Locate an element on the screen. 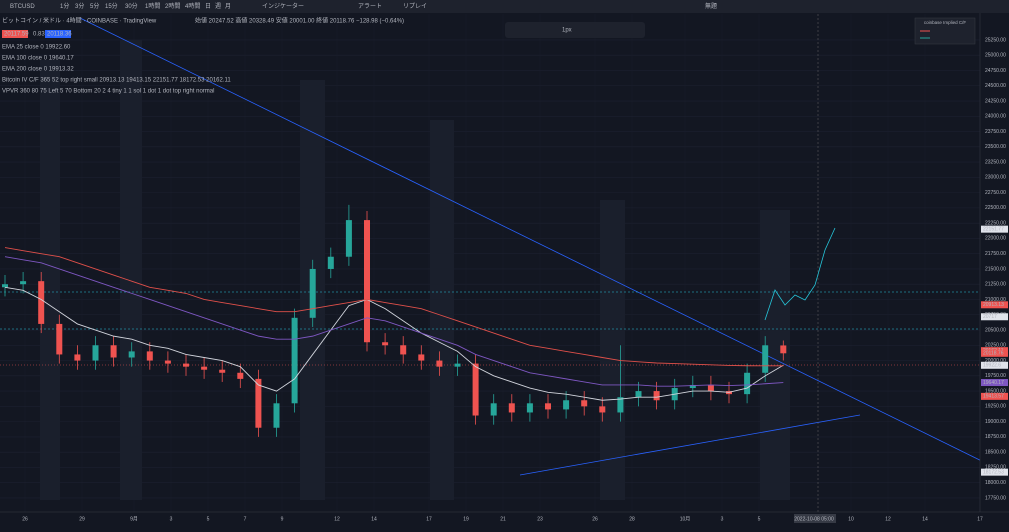 This screenshot has width=1009, height=532. x-tick-label: 14 is located at coordinates (925, 519).